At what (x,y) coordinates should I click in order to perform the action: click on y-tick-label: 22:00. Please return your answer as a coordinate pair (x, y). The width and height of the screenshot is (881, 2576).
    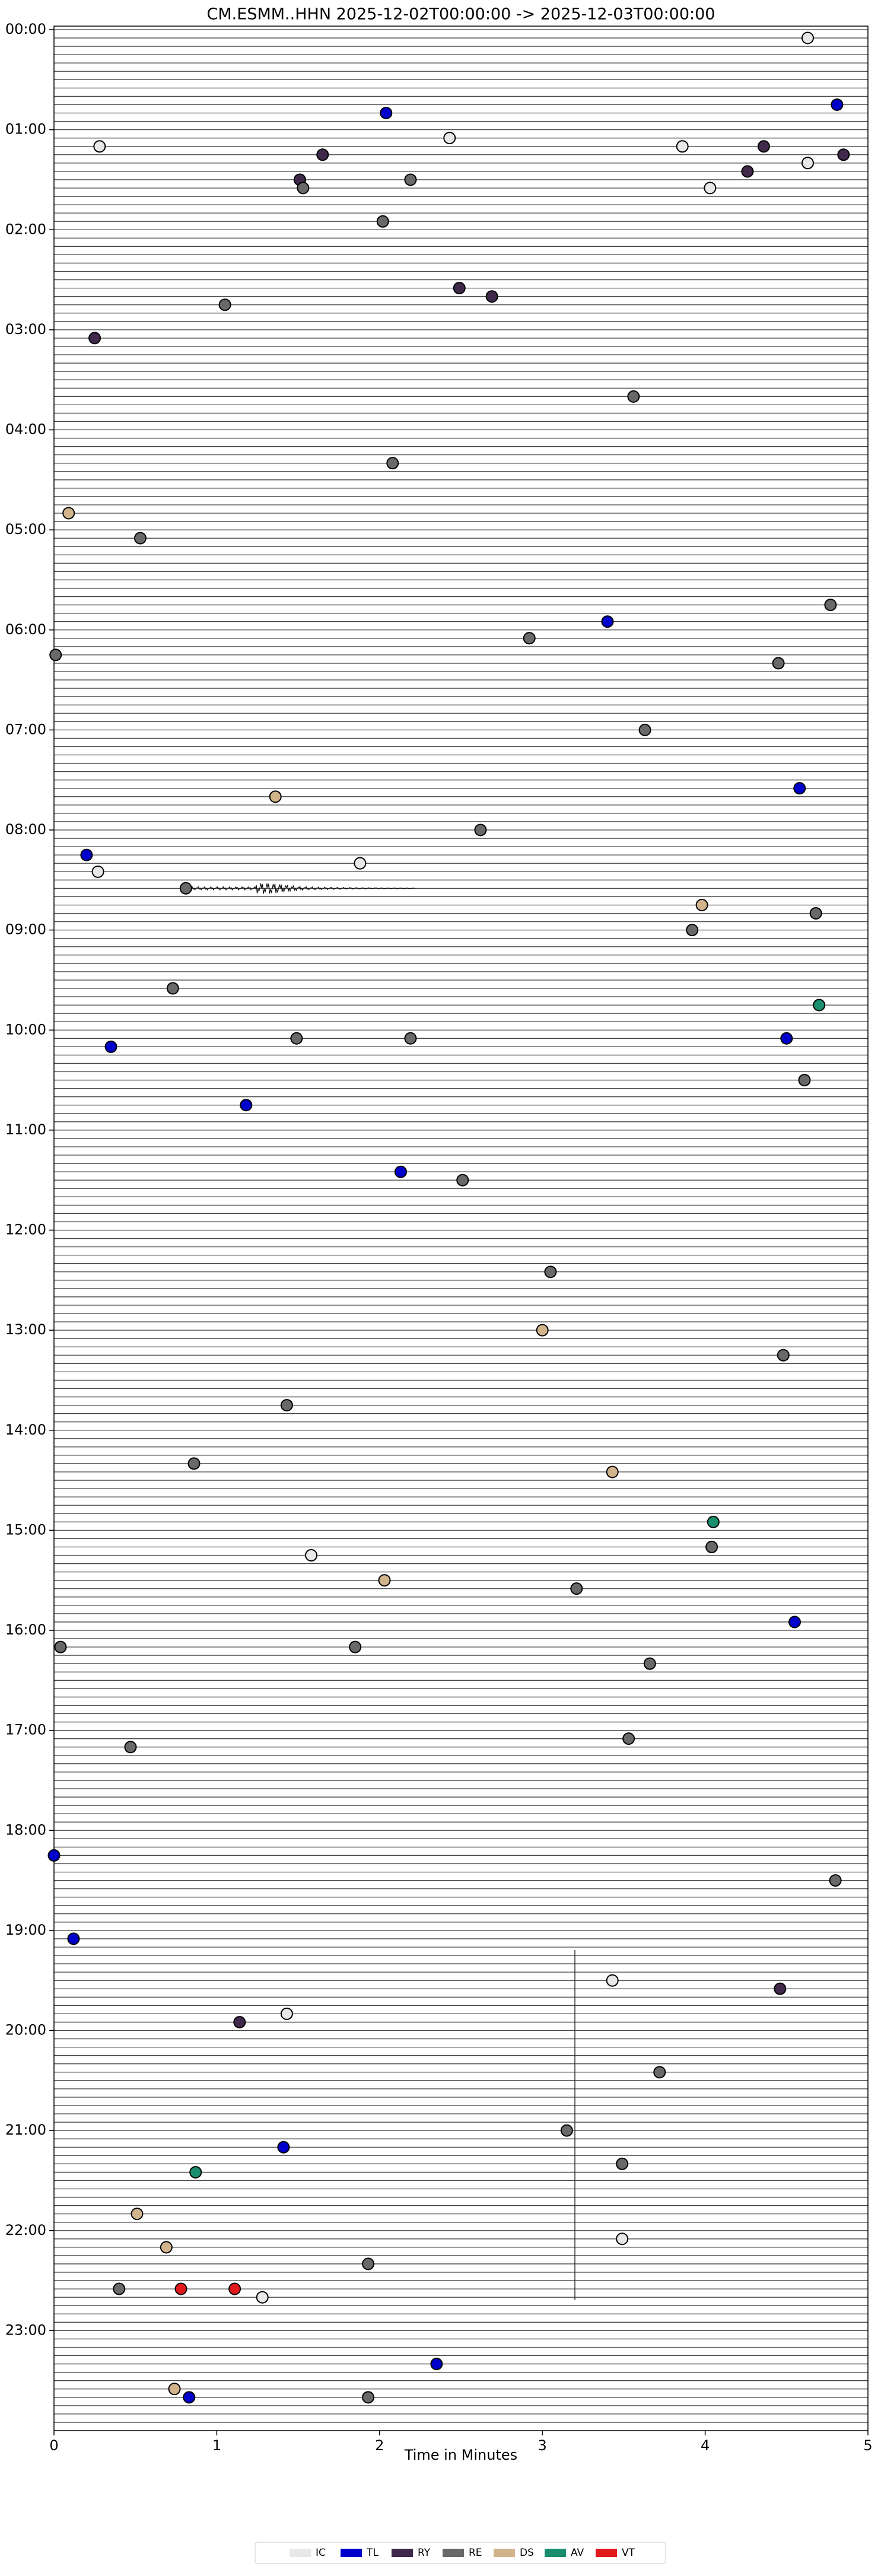
    Looking at the image, I should click on (26, 2230).